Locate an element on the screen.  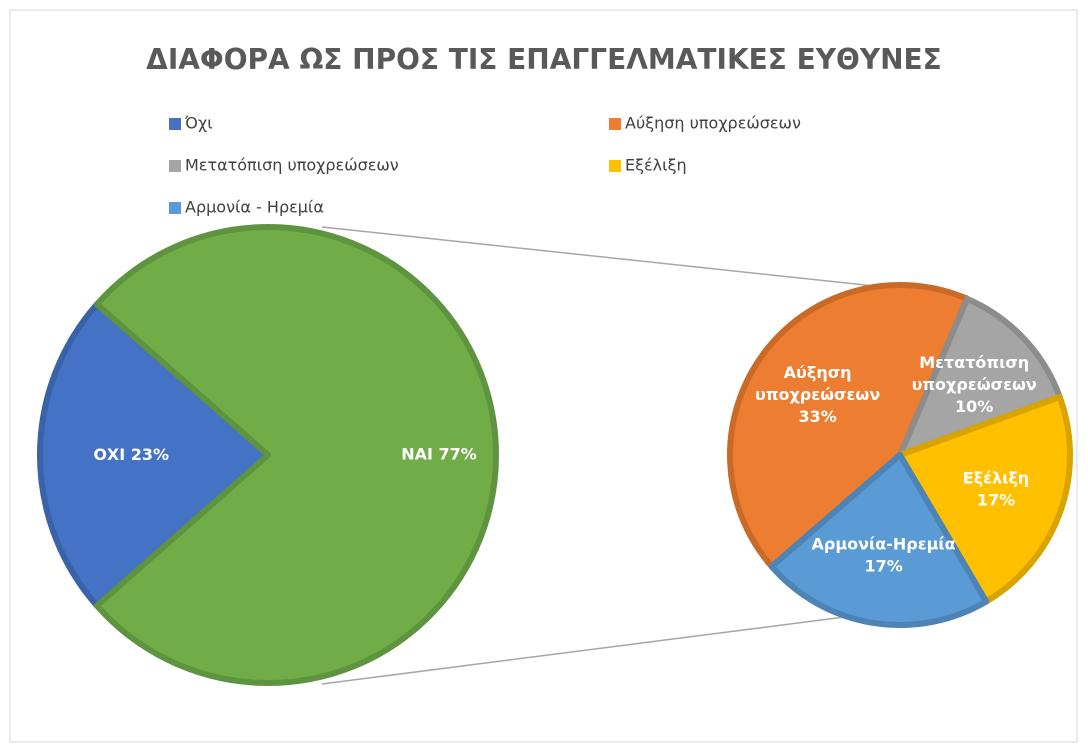
legend-label: Αρμονία - Ηρεμία is located at coordinates (254, 207).